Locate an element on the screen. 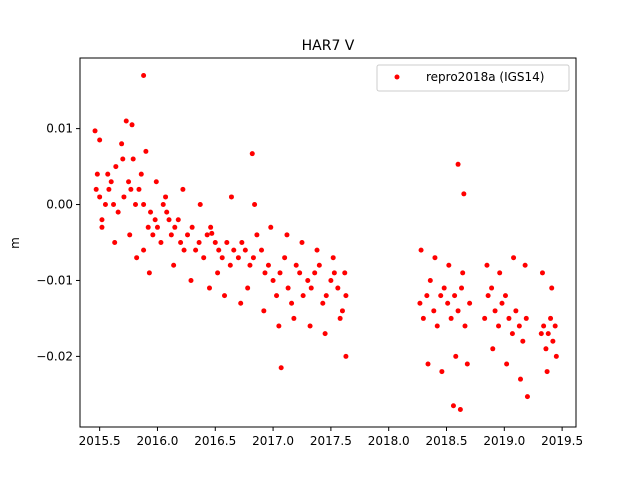 The width and height of the screenshot is (640, 480). x-tick-label: 2018.5 is located at coordinates (447, 441).